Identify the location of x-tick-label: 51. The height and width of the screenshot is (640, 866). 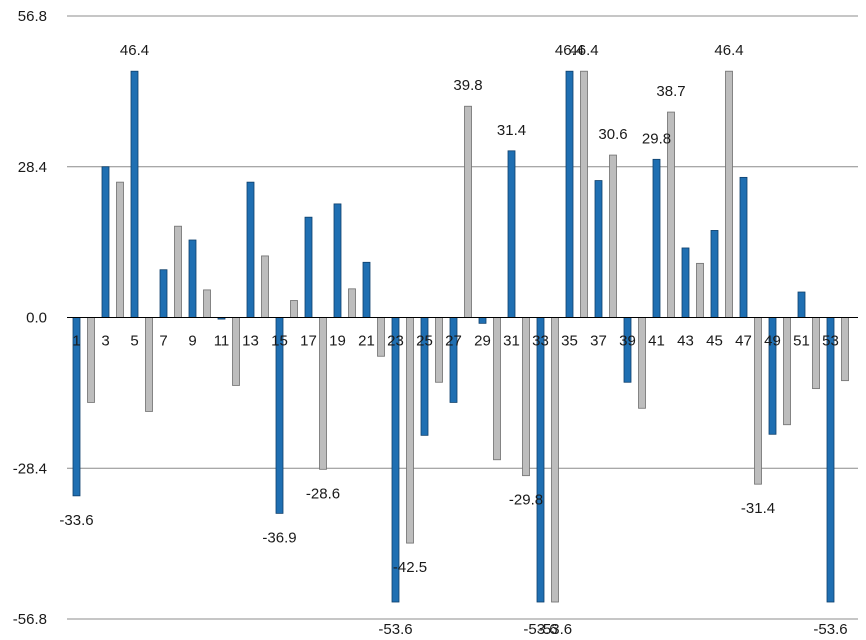
(801, 341).